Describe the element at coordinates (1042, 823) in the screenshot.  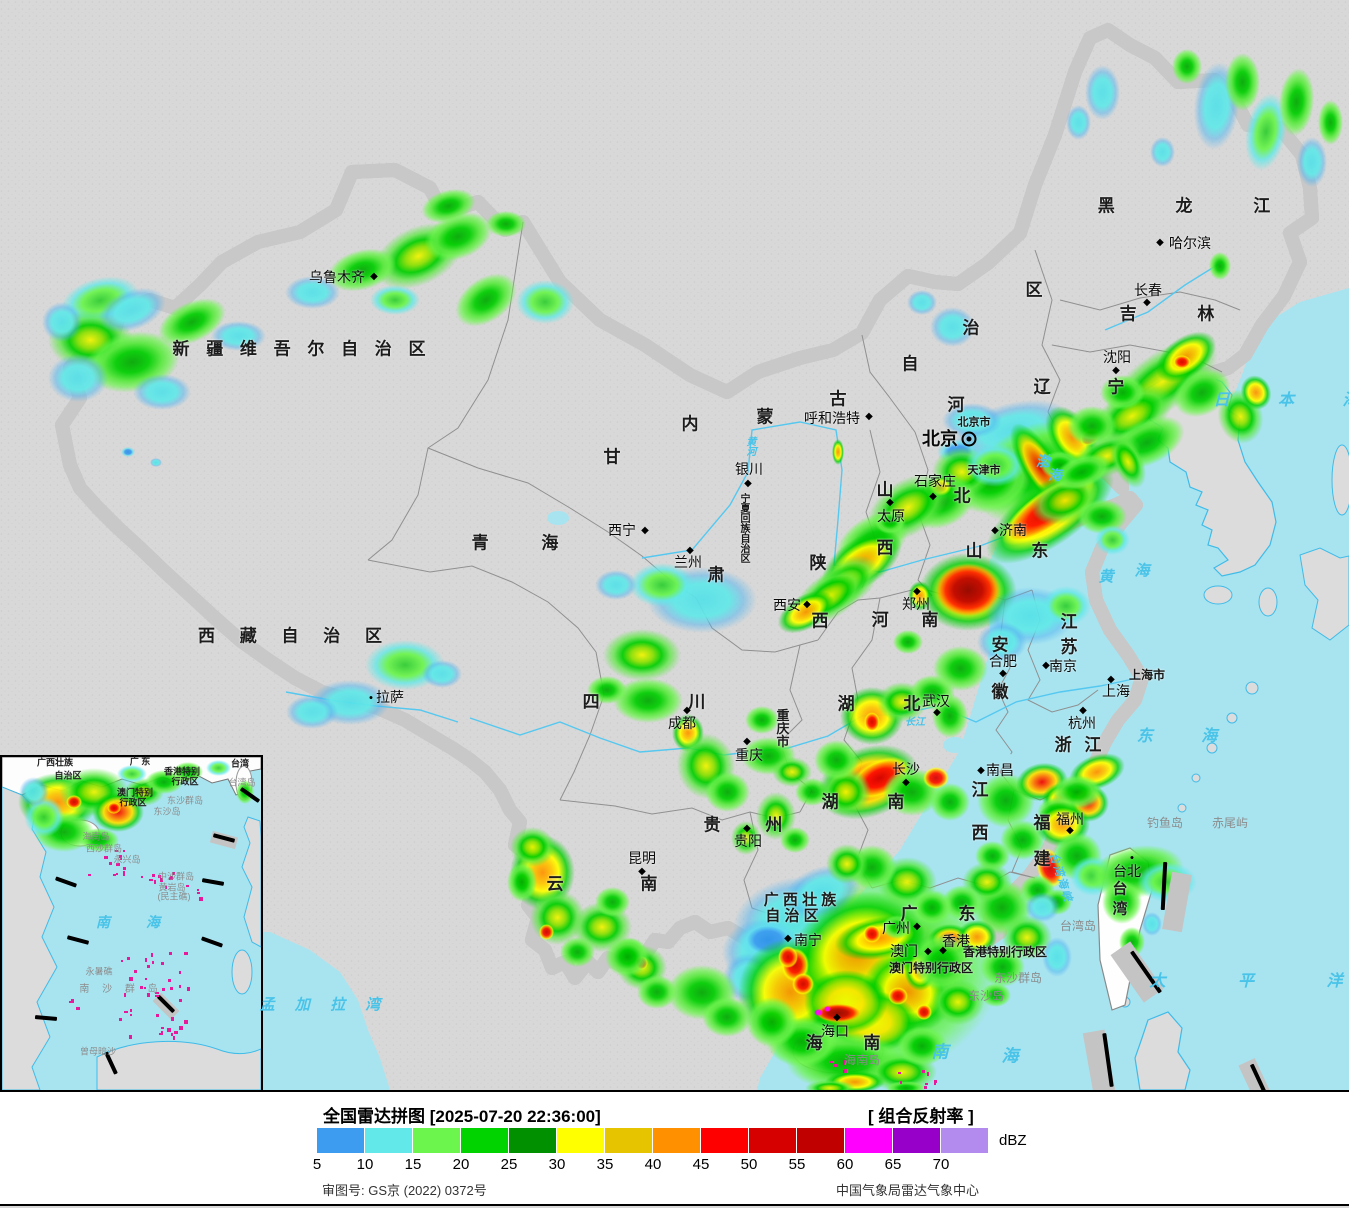
I see `map-label: 福` at that location.